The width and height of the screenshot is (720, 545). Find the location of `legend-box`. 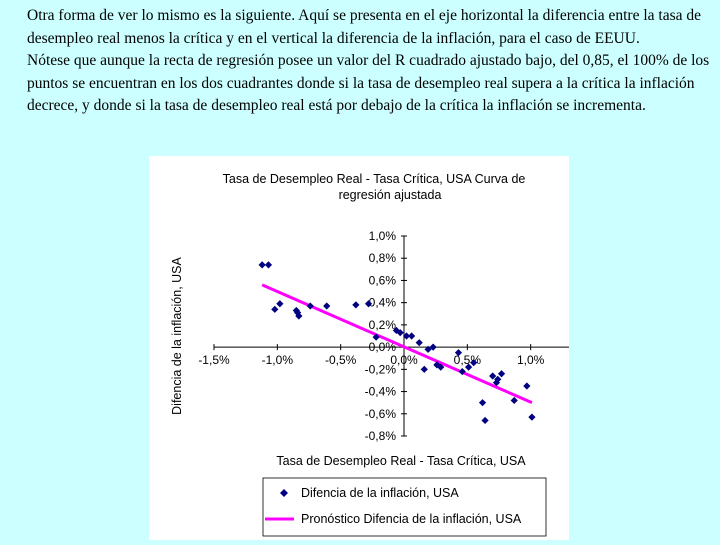

legend-box is located at coordinates (404, 507).